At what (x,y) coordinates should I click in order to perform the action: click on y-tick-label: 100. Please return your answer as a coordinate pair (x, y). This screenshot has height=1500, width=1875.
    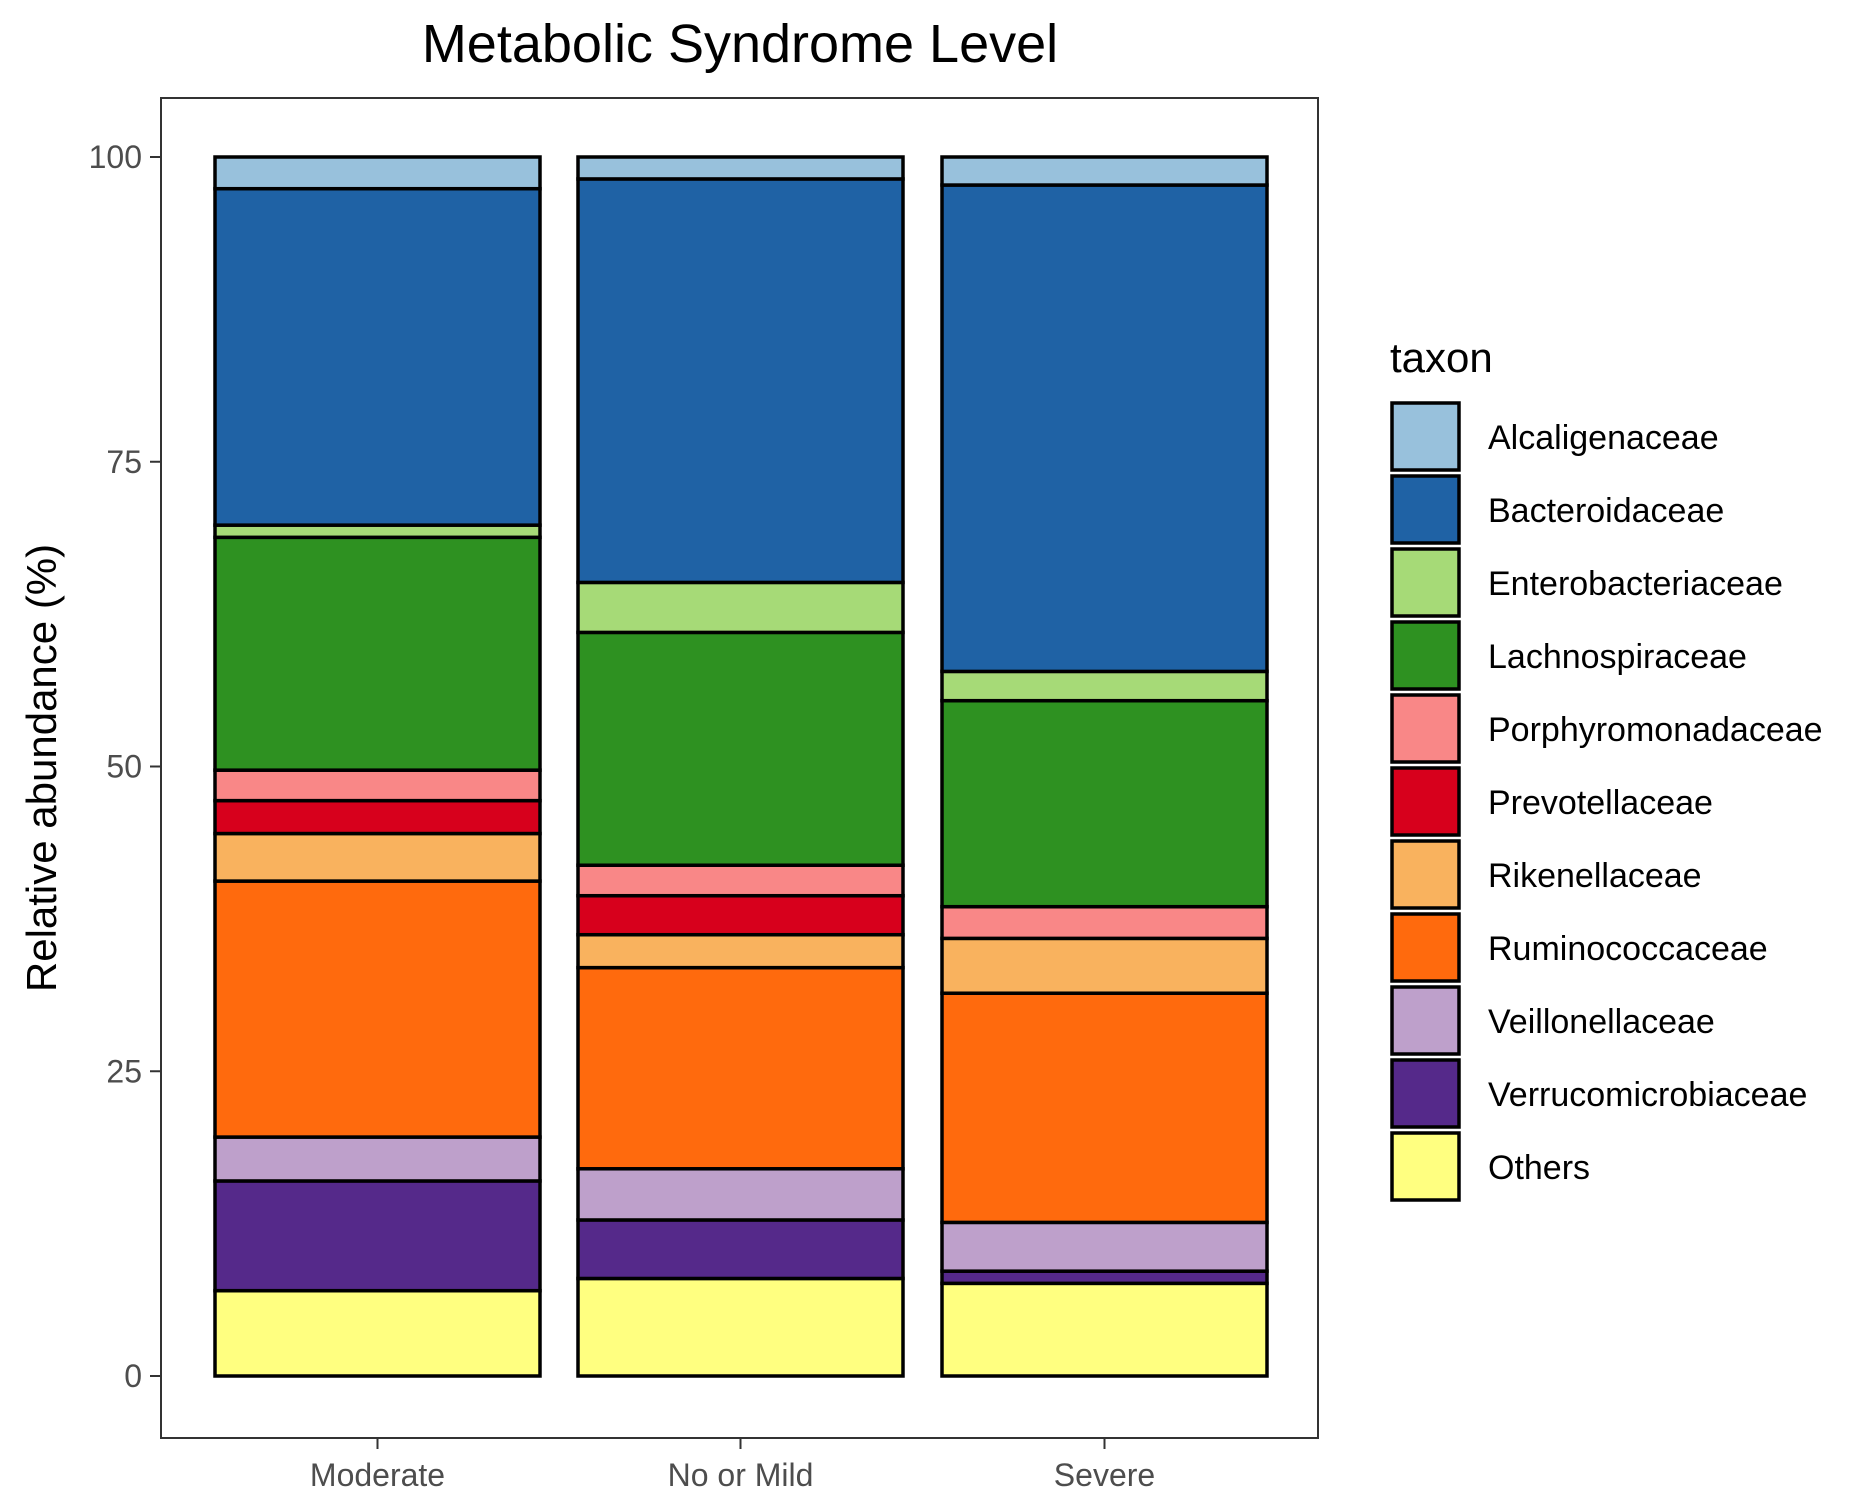
    Looking at the image, I should click on (115, 157).